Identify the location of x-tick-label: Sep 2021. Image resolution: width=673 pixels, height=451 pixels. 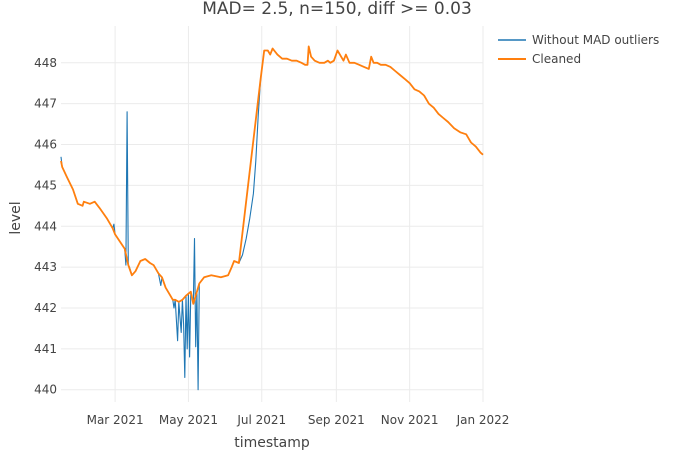
(336, 420).